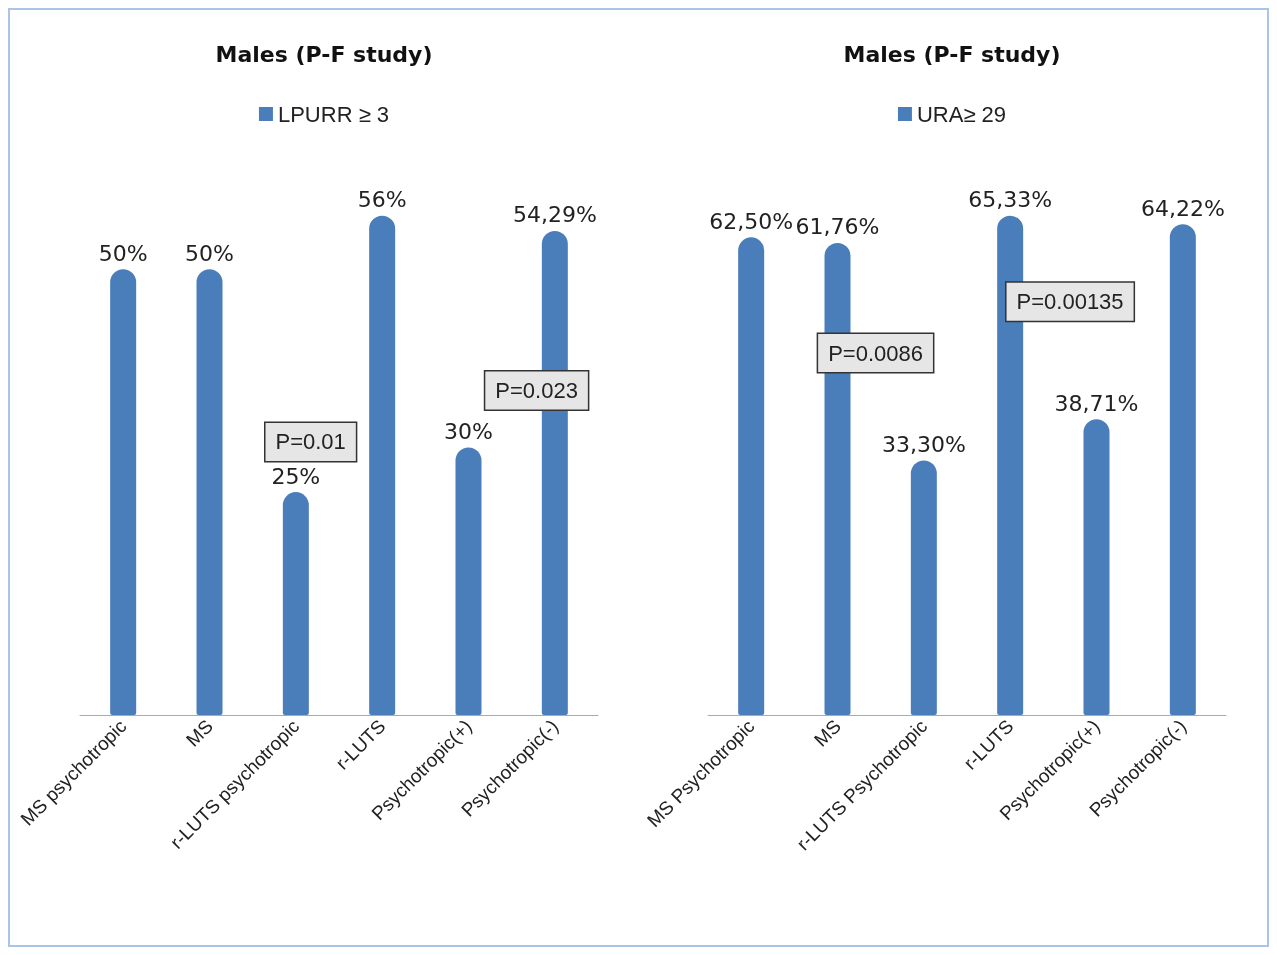 The width and height of the screenshot is (1277, 955). Describe the element at coordinates (554, 215) in the screenshot. I see `data-label: 54,29%` at that location.